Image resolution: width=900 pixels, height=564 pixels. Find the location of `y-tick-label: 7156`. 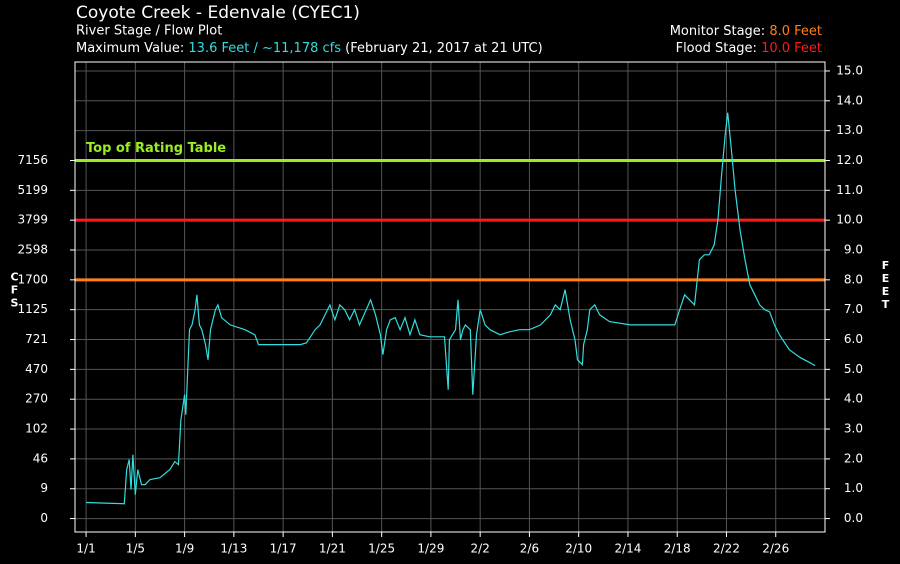

y-tick-label: 7156 is located at coordinates (32, 160).